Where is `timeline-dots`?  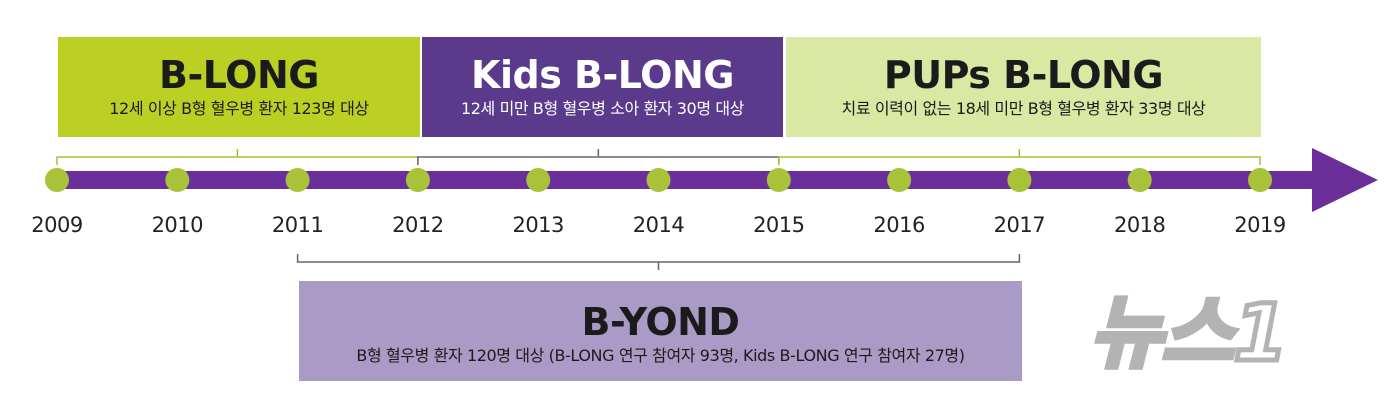 timeline-dots is located at coordinates (658, 180).